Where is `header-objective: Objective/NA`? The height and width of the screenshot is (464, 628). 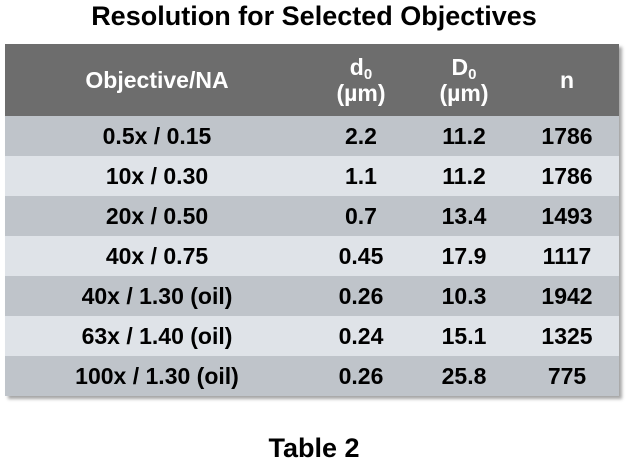
header-objective: Objective/NA is located at coordinates (157, 80).